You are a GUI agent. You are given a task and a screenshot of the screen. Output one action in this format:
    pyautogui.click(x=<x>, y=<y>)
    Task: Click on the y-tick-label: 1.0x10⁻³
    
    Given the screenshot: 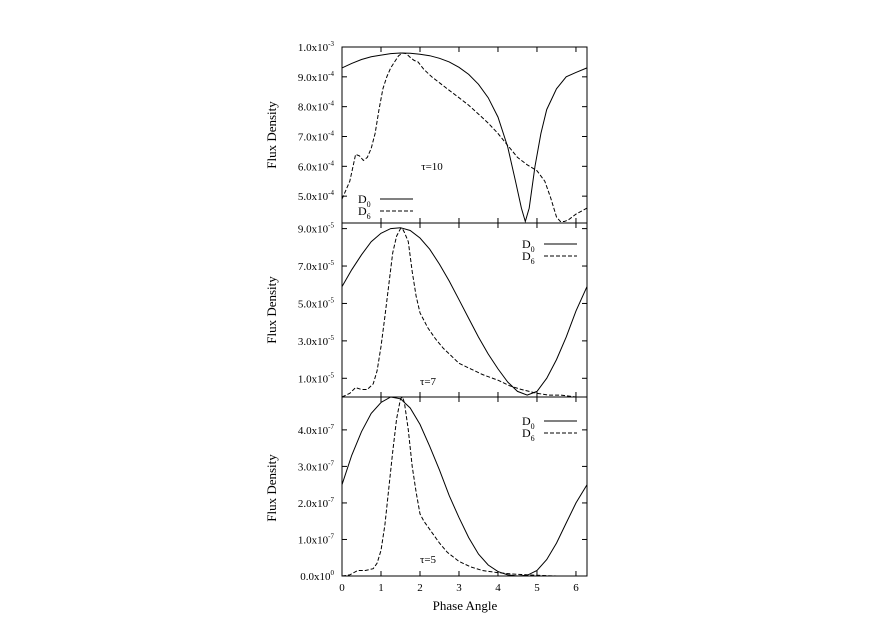 What is the action you would take?
    pyautogui.click(x=316, y=47)
    